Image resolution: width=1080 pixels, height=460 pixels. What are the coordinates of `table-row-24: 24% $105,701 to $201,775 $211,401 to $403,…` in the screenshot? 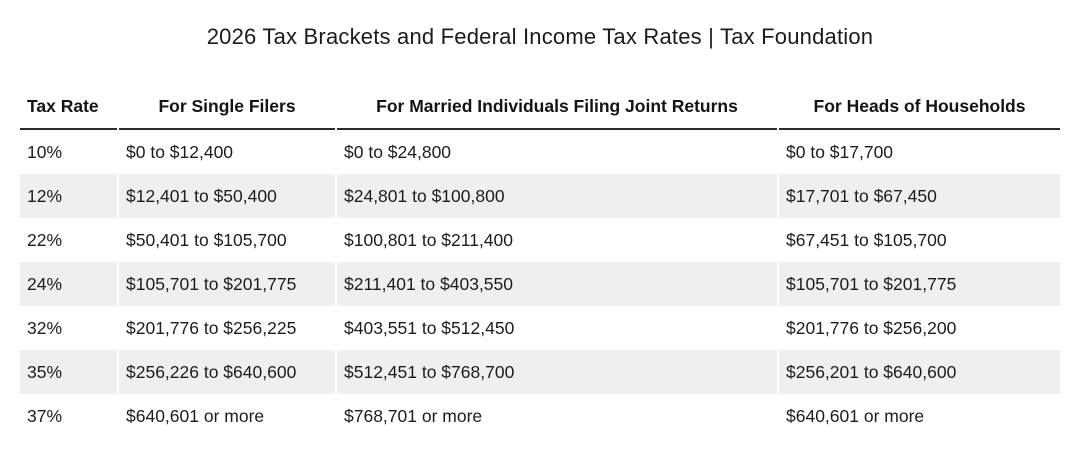 It's located at (540, 284).